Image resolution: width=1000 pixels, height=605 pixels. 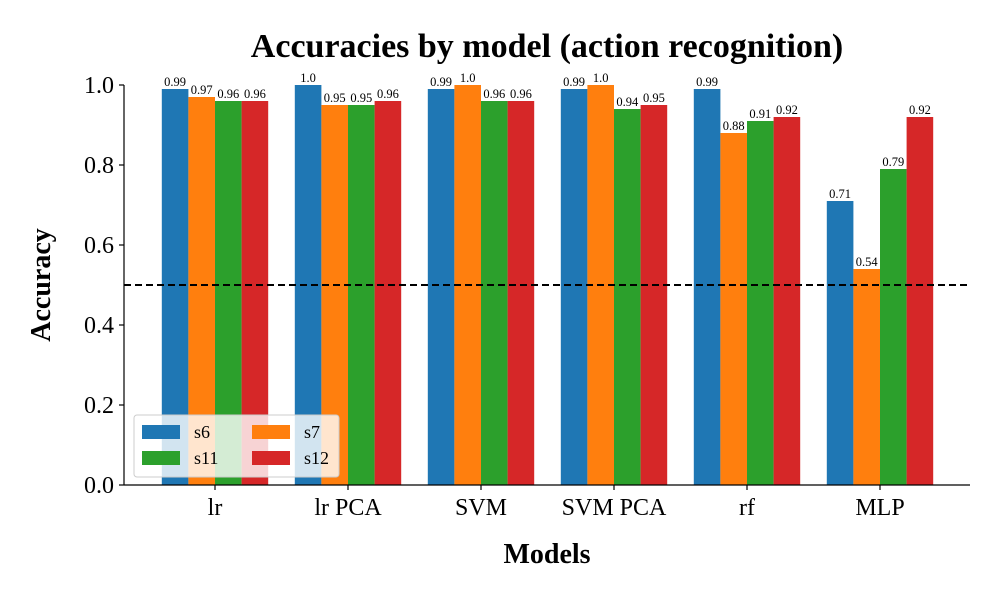 I want to click on bar-s7-rf, so click(x=733, y=309).